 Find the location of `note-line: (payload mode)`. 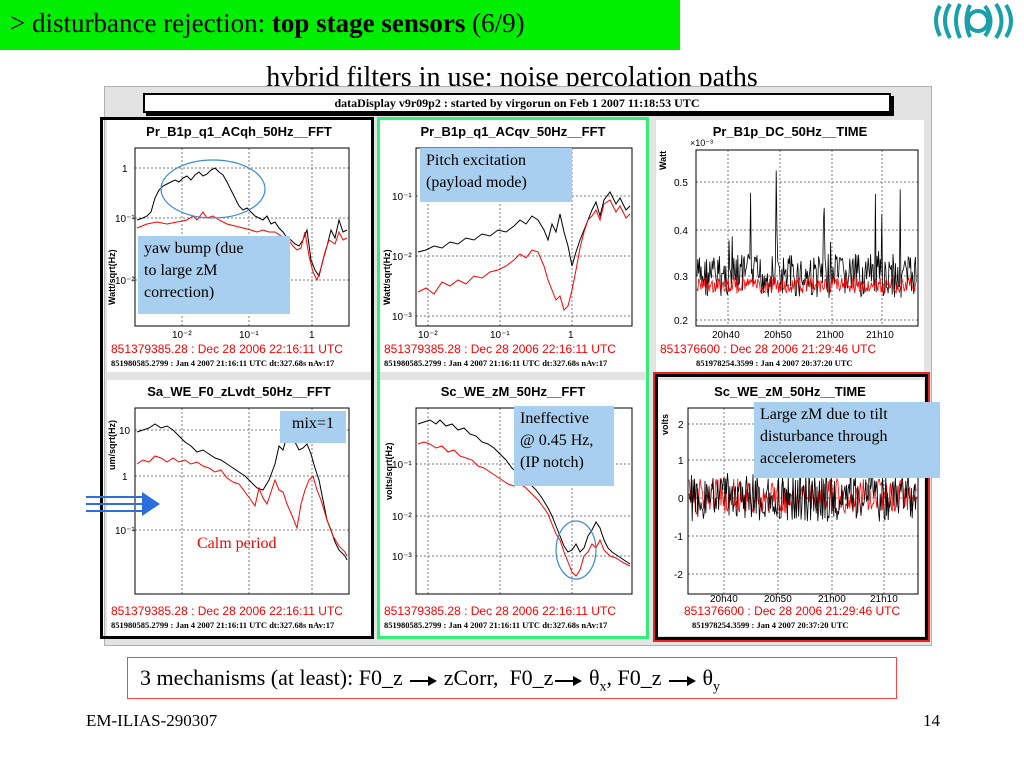

note-line: (payload mode) is located at coordinates (476, 182).